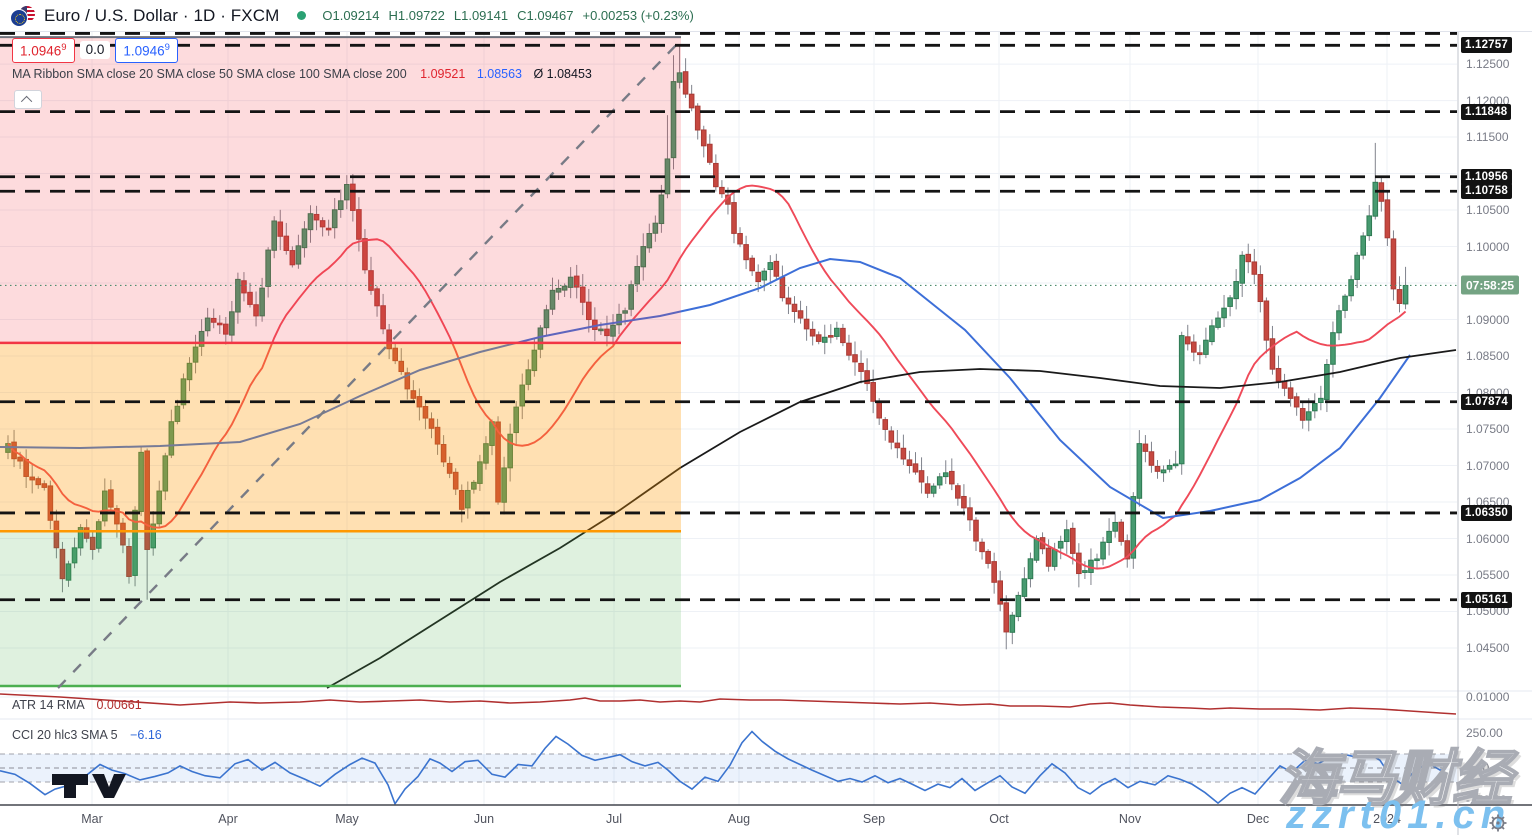  I want to click on price-axis-label: 1.09000, so click(1488, 319).